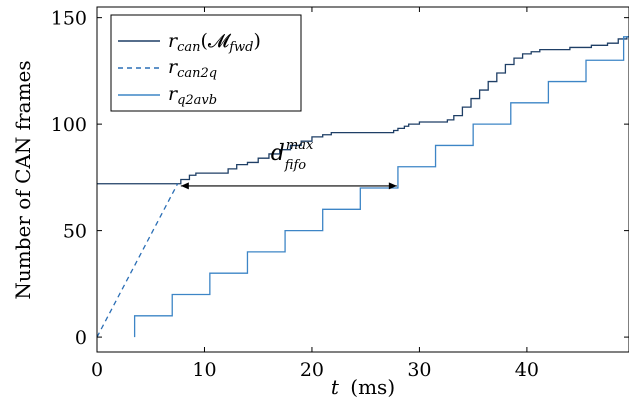  I want to click on legend-label-fwd-arg-sub: fwd, so click(240, 47).